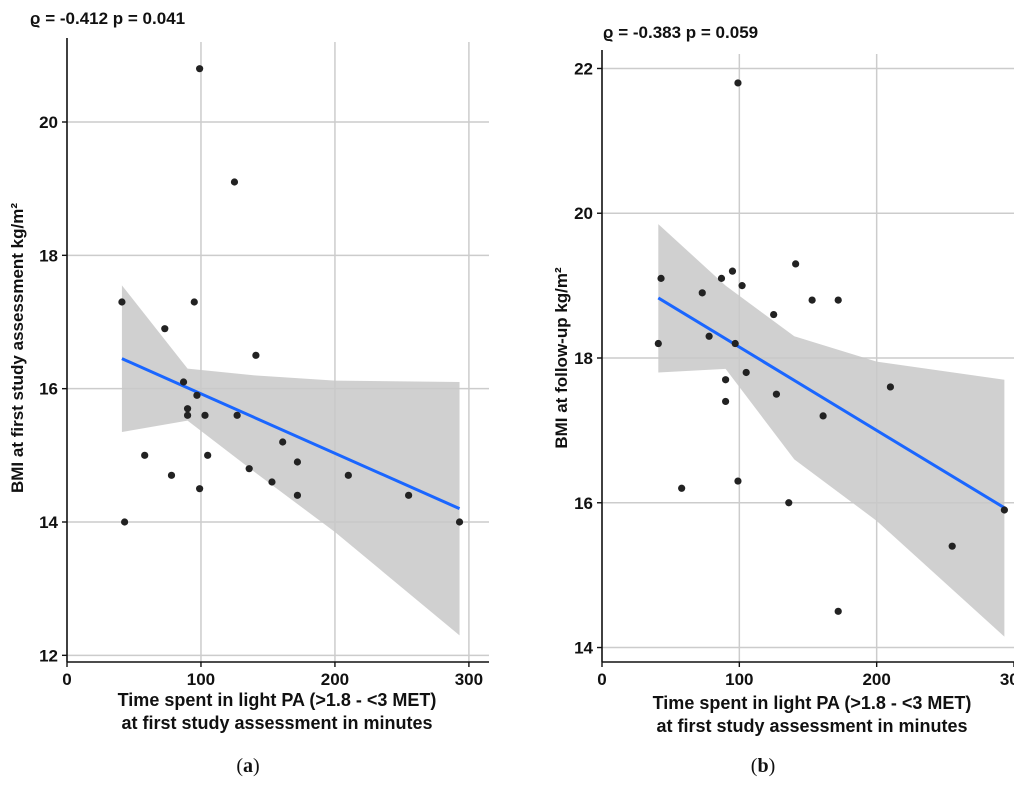  I want to click on chart-b-panel-caption: (b), so click(763, 766).